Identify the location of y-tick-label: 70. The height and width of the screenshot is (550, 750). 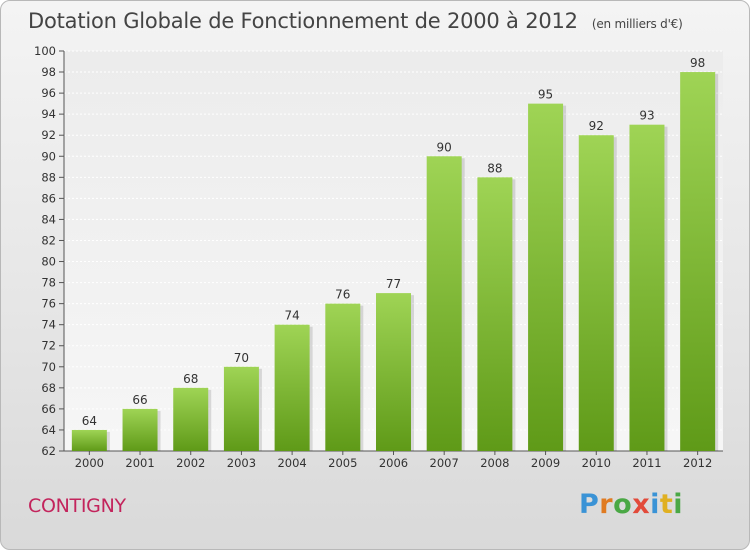
(48, 367).